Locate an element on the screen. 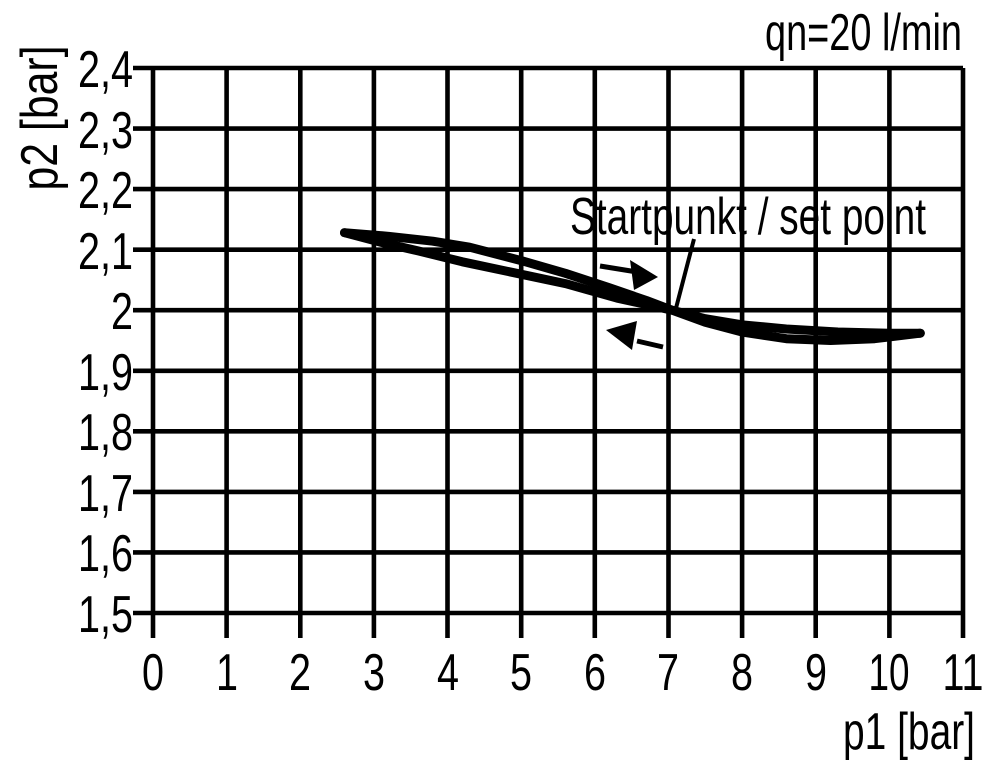 This screenshot has width=1000, height=764. y-tick-label: 2 is located at coordinates (122, 312).